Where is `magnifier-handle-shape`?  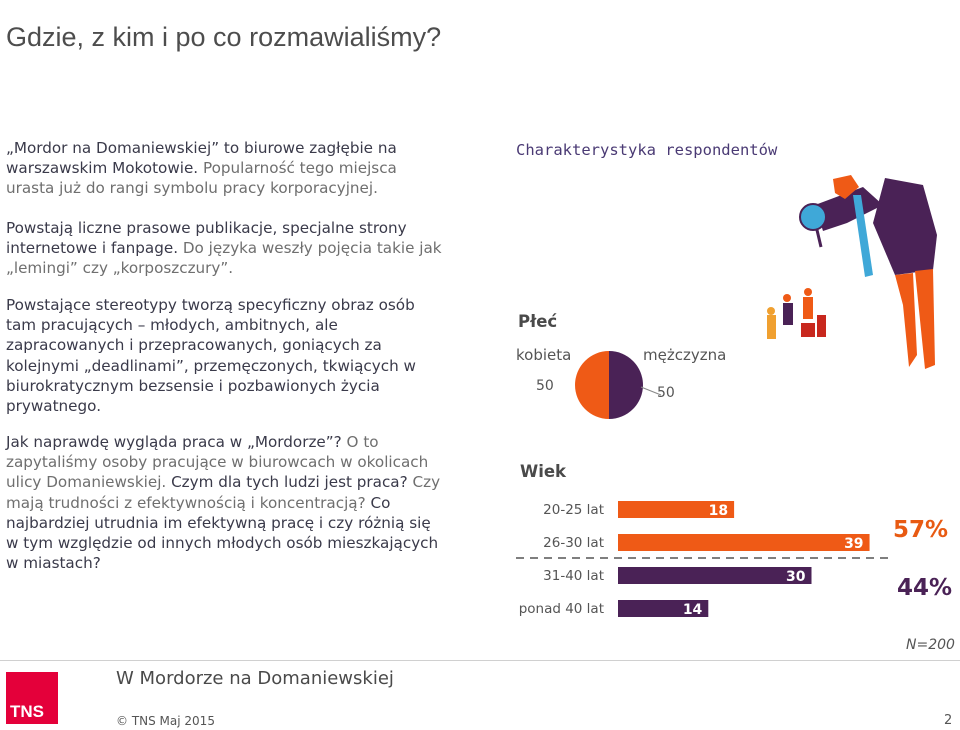 magnifier-handle-shape is located at coordinates (819, 238).